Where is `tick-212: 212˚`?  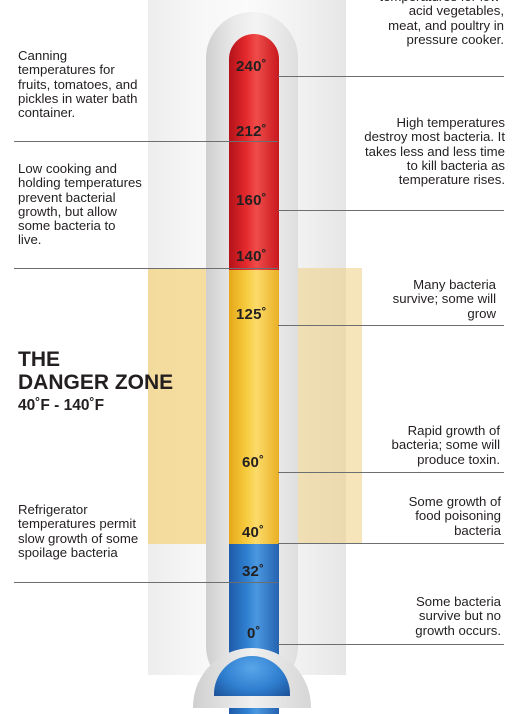 tick-212: 212˚ is located at coordinates (251, 131).